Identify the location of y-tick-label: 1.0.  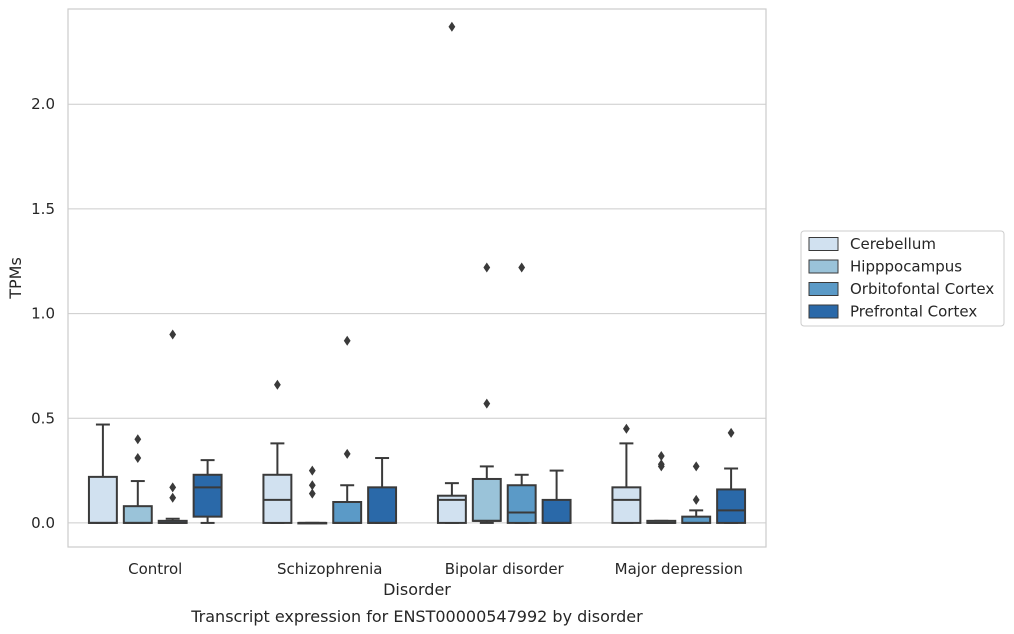
(43, 314).